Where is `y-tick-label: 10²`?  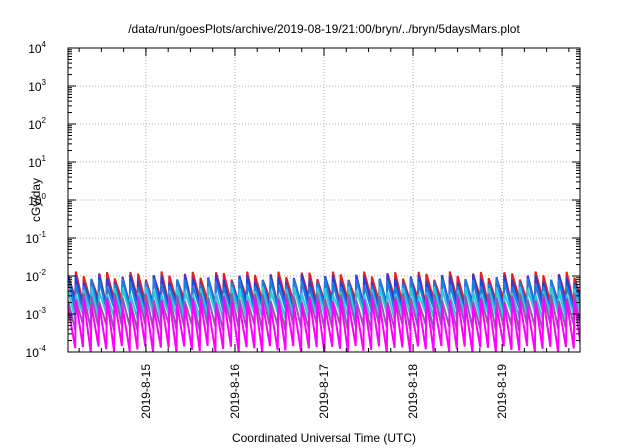
y-tick-label: 10² is located at coordinates (37, 124).